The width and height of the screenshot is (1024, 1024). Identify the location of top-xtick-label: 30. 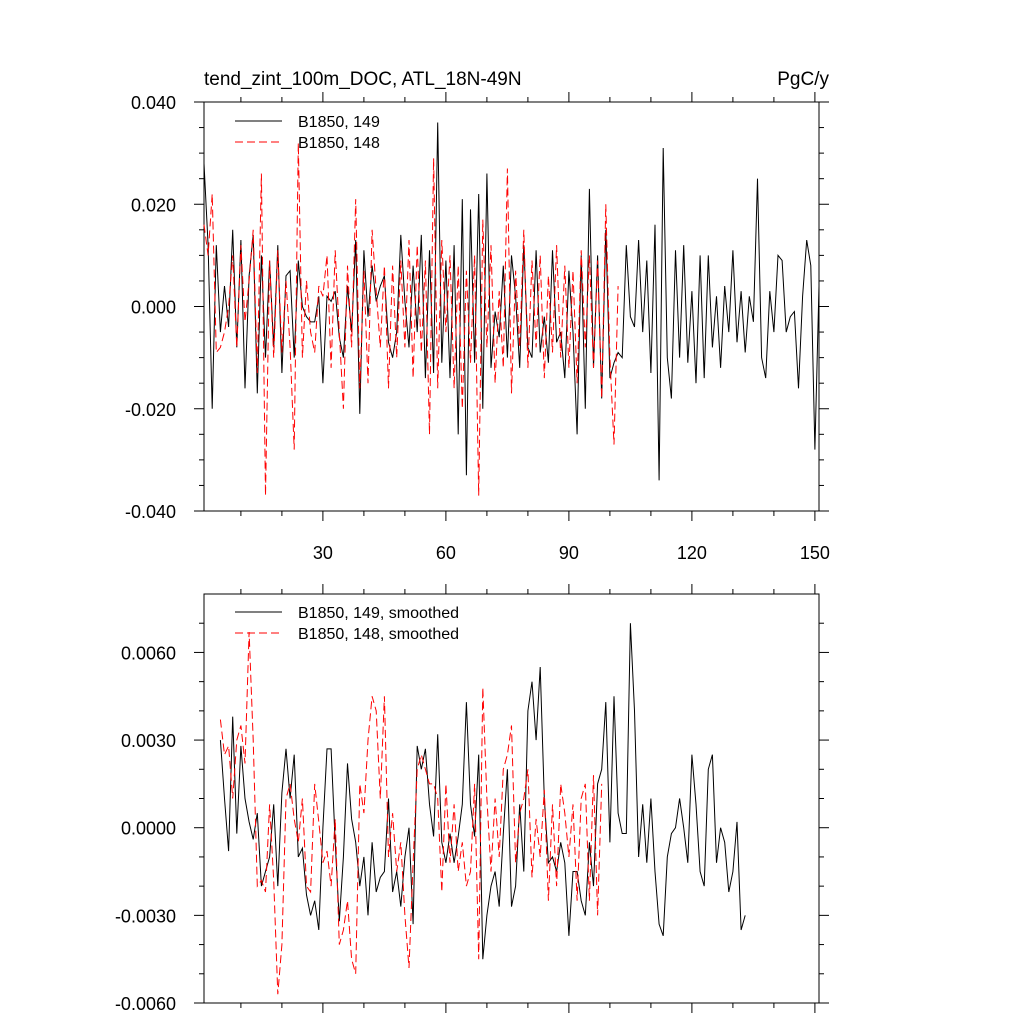
(323, 553).